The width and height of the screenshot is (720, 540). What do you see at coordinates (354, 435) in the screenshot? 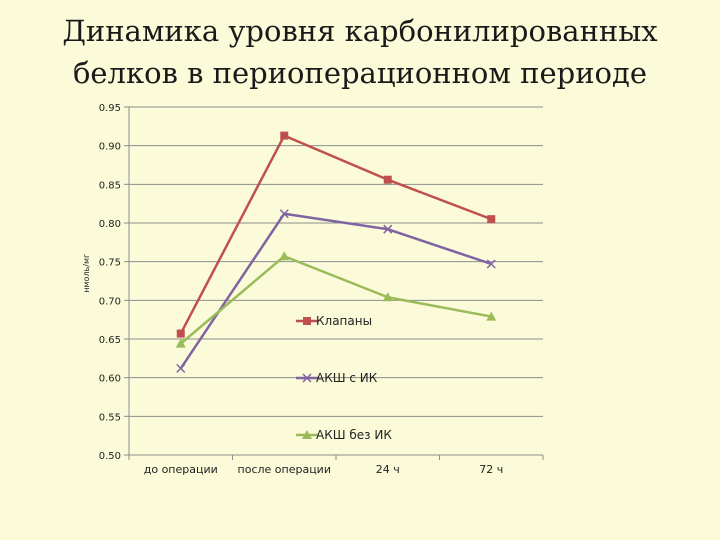
I see `legend-label-3: АКШ без ИК` at bounding box center [354, 435].